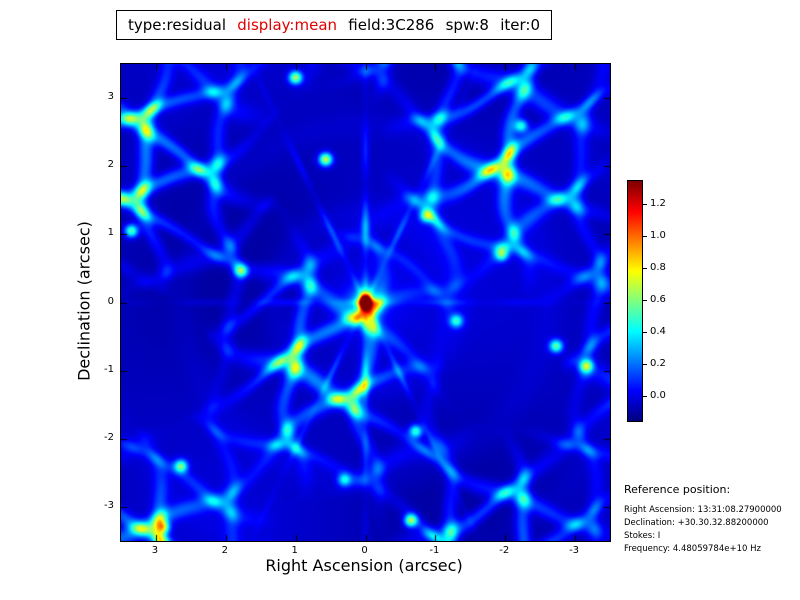 This screenshot has height=600, width=800. Describe the element at coordinates (703, 510) in the screenshot. I see `reference-right-ascension: Right Ascension: 13:31:08.27900000` at that location.